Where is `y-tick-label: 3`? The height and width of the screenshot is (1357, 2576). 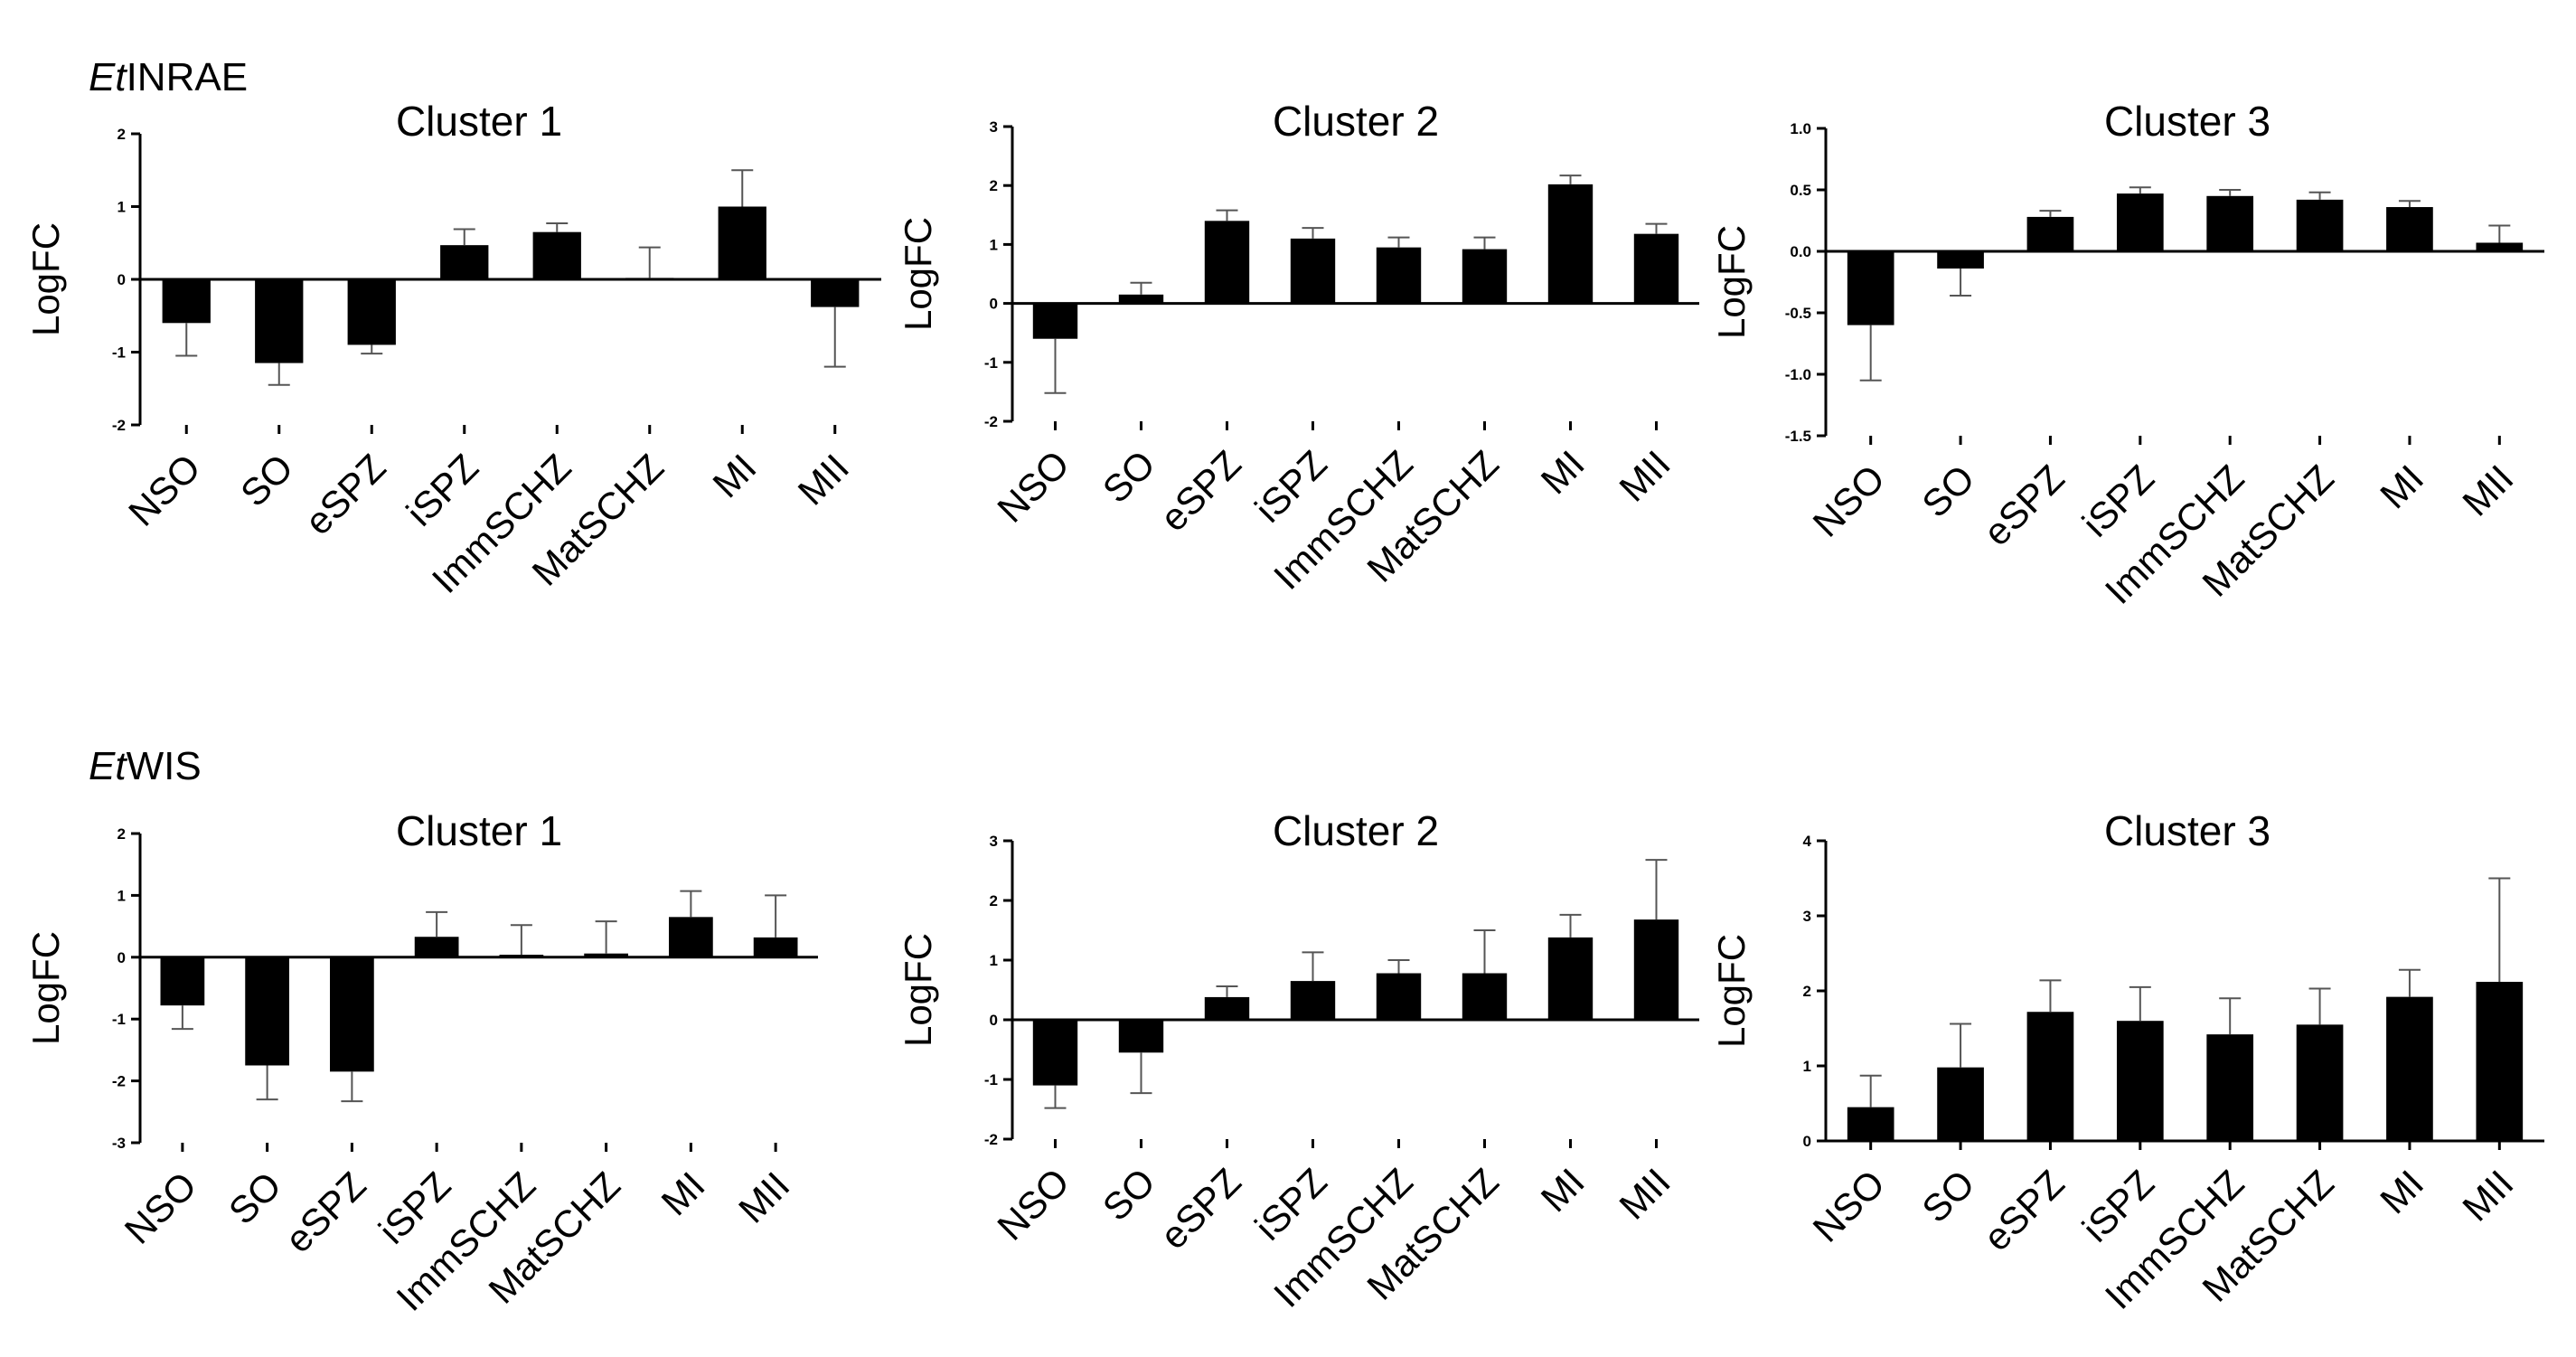
y-tick-label: 3 is located at coordinates (994, 127).